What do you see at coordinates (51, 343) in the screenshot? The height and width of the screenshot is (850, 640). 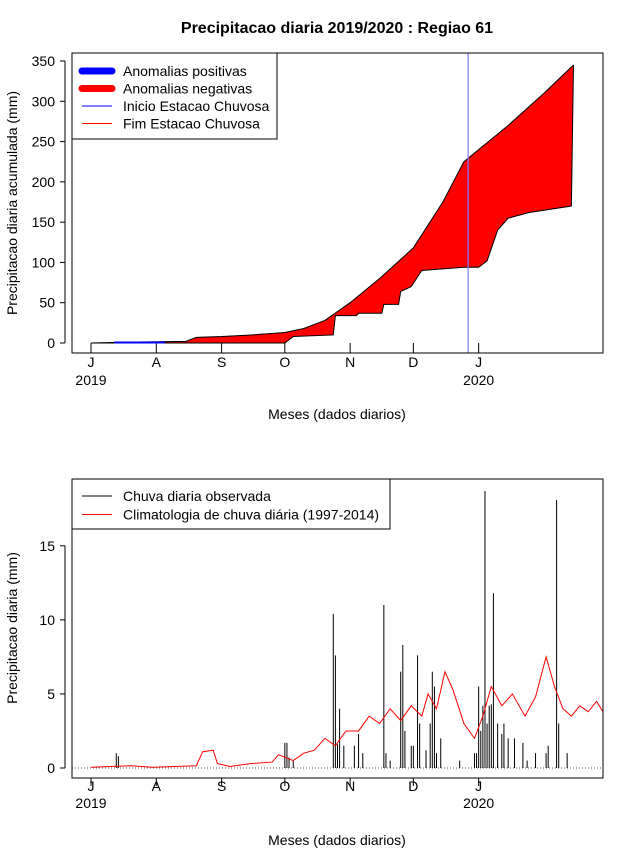 I see `top-y-tick-label: 0` at bounding box center [51, 343].